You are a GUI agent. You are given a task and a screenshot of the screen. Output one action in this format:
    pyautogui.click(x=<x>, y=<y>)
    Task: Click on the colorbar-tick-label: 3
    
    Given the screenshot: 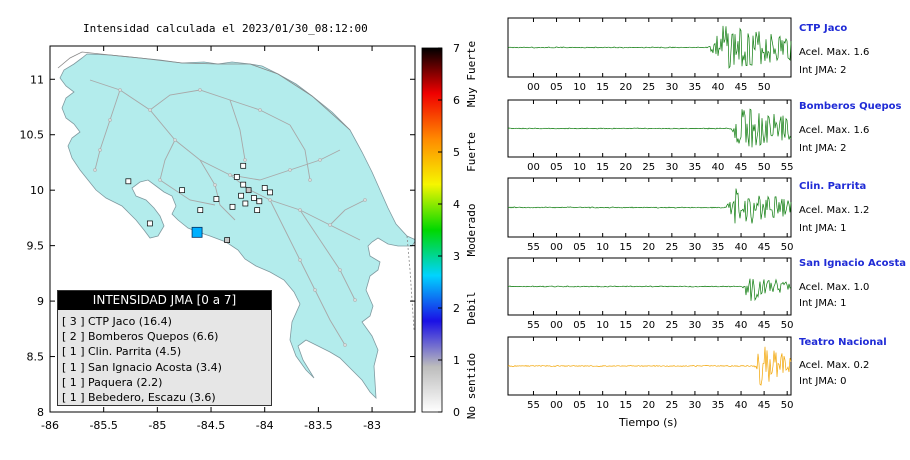 What is the action you would take?
    pyautogui.click(x=456, y=256)
    